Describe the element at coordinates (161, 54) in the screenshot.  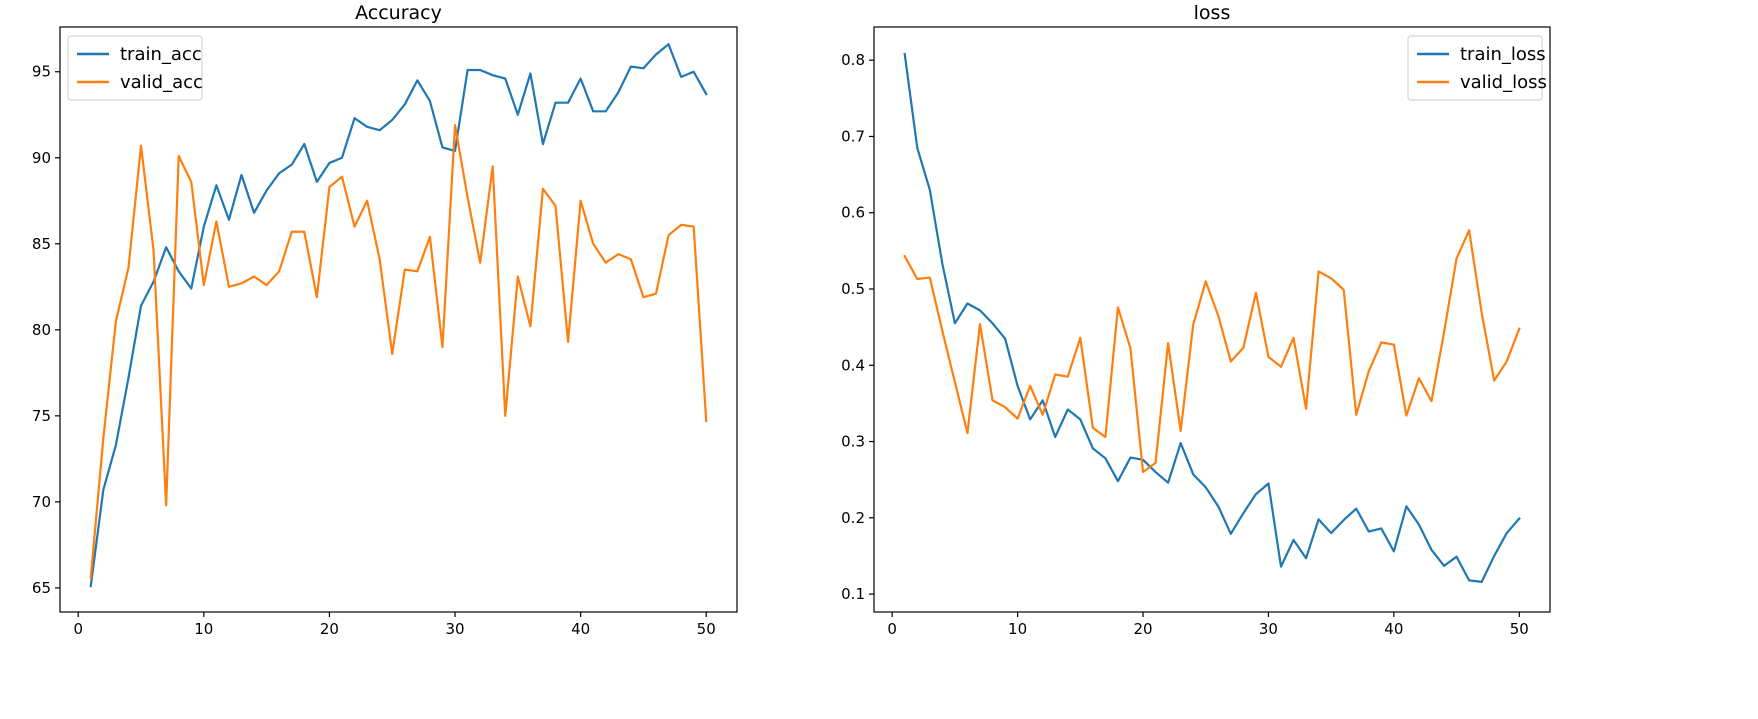
I see `legend-label: train_acc` at that location.